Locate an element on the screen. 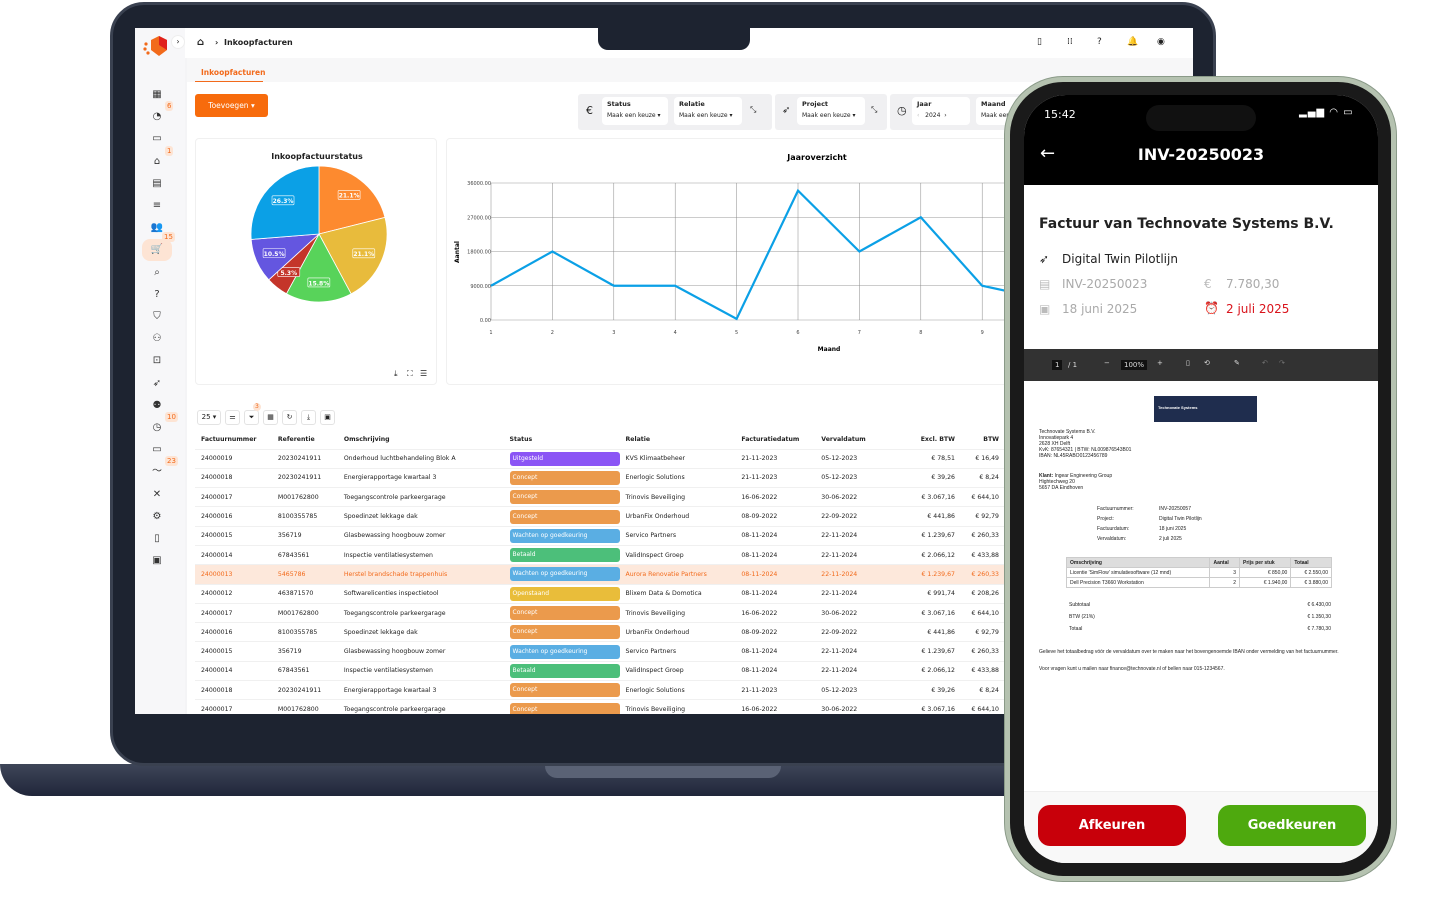 The width and height of the screenshot is (1433, 915). relatie-filter: Relatie Maak een keuze ▾ is located at coordinates (708, 111).